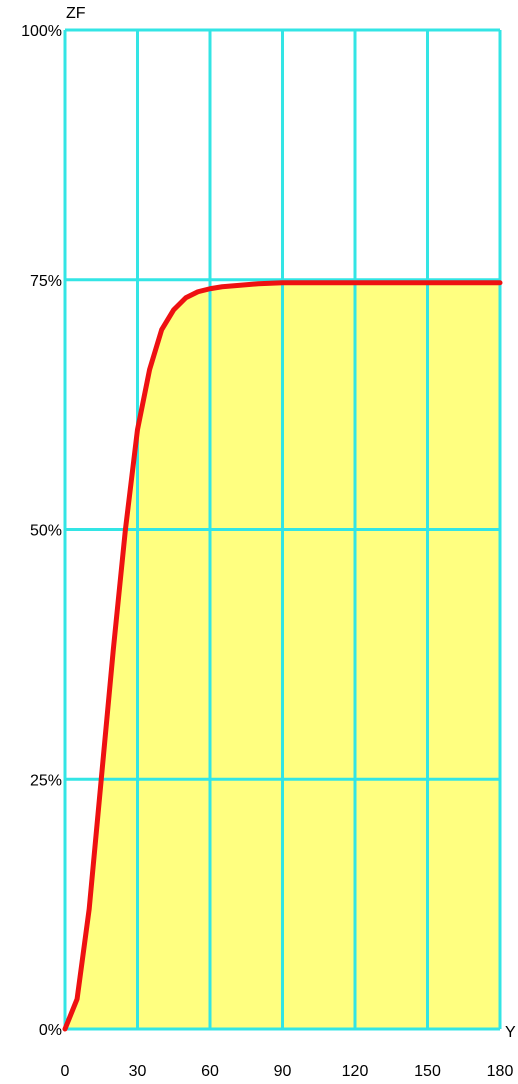 Image resolution: width=518 pixels, height=1084 pixels. What do you see at coordinates (510, 1032) in the screenshot?
I see `x-axis-label: Y` at bounding box center [510, 1032].